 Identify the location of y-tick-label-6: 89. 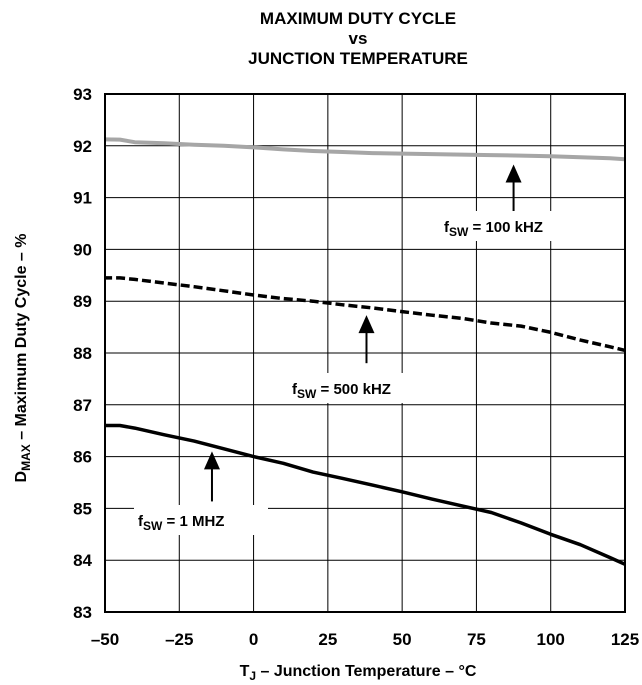
(82, 301).